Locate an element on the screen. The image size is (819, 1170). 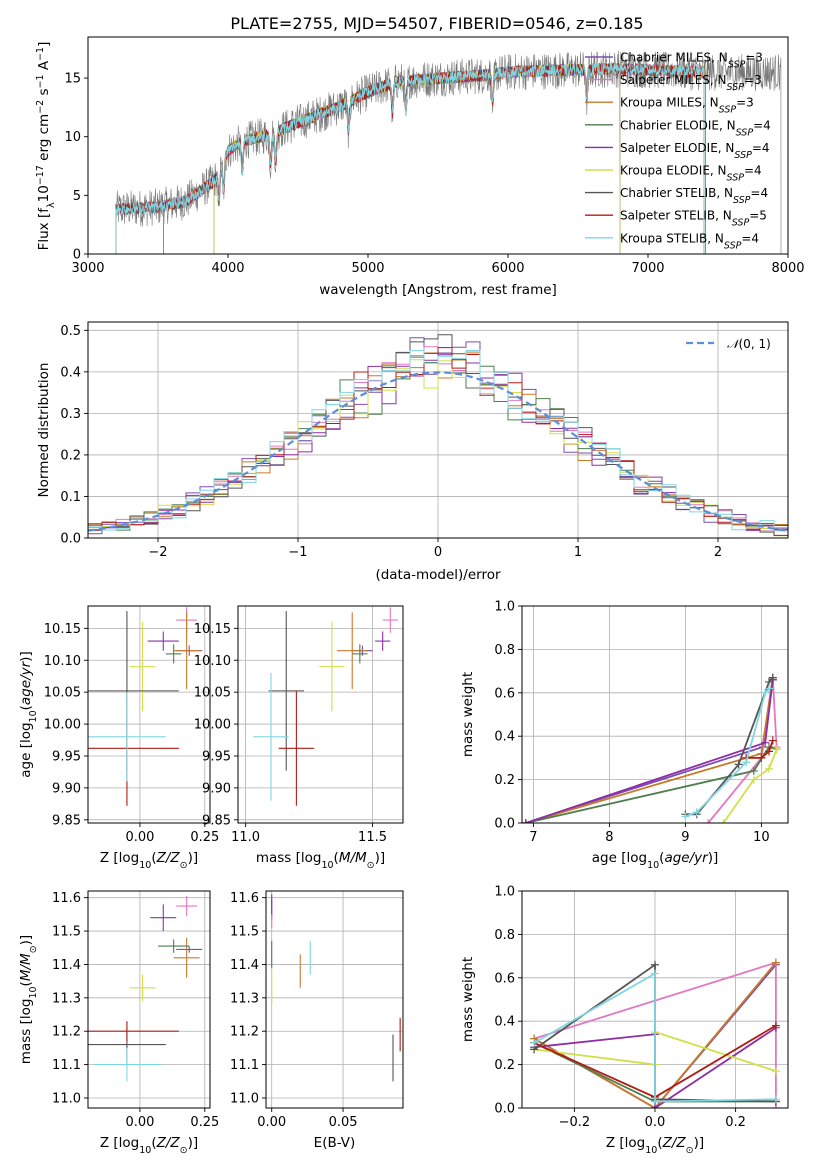
x-tick-label: 7 is located at coordinates (533, 837).